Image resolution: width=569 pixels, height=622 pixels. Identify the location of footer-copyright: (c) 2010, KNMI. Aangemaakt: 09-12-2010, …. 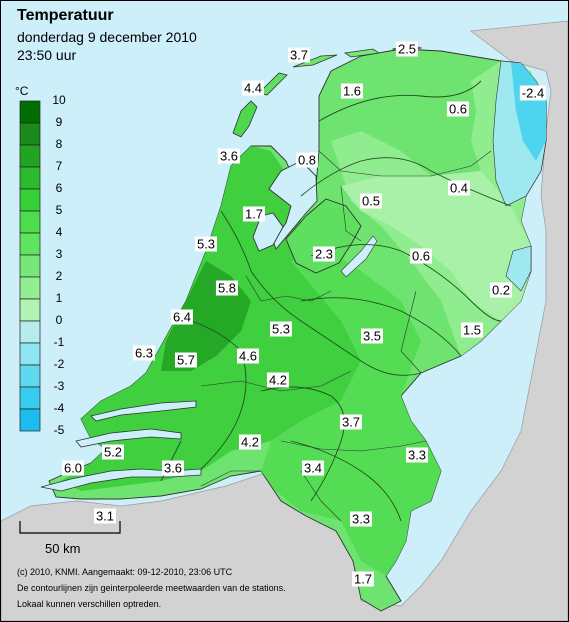
(125, 572).